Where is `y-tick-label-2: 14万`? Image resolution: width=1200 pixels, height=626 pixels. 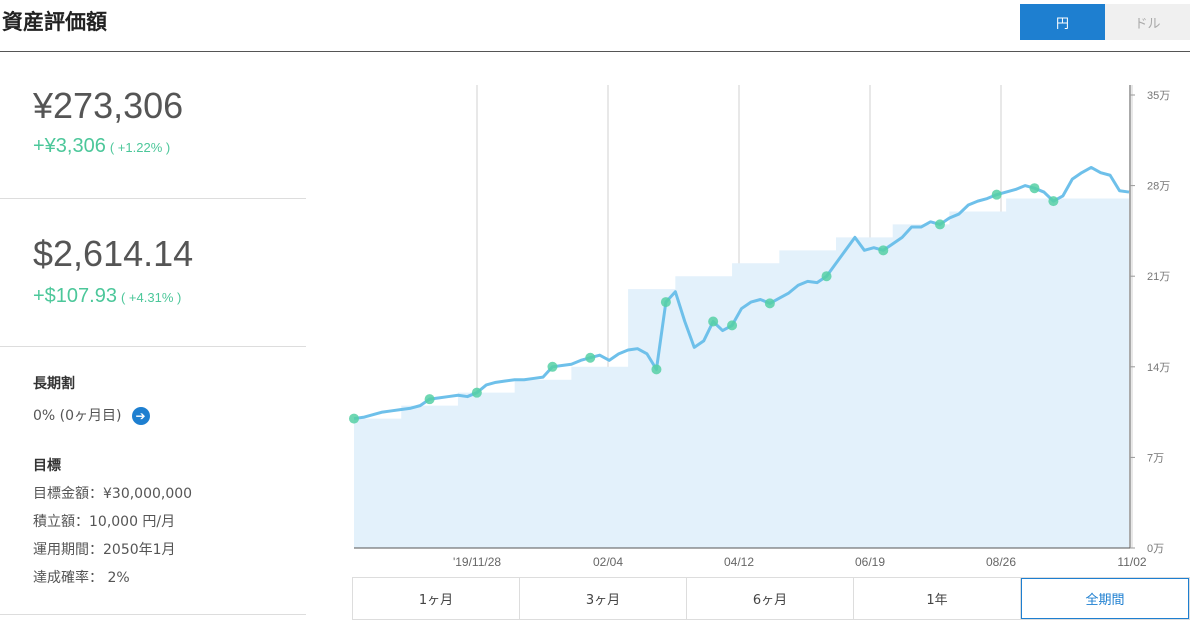
y-tick-label-2: 14万 is located at coordinates (1158, 368).